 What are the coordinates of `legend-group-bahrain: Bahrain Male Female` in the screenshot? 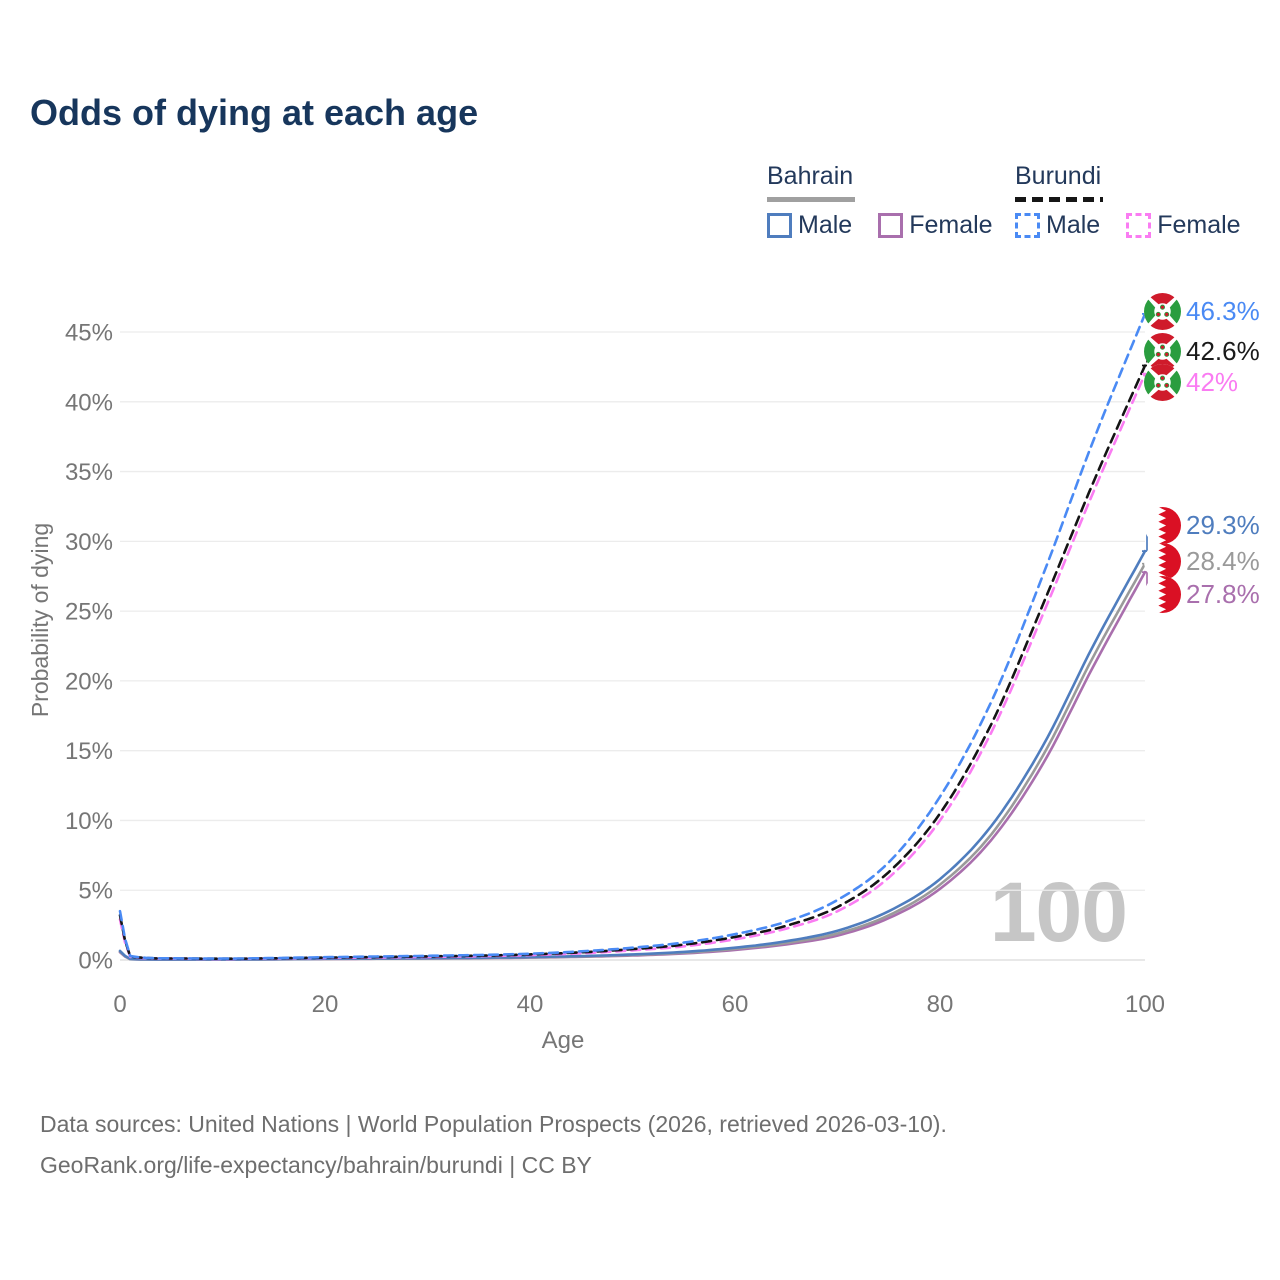 It's located at (880, 201).